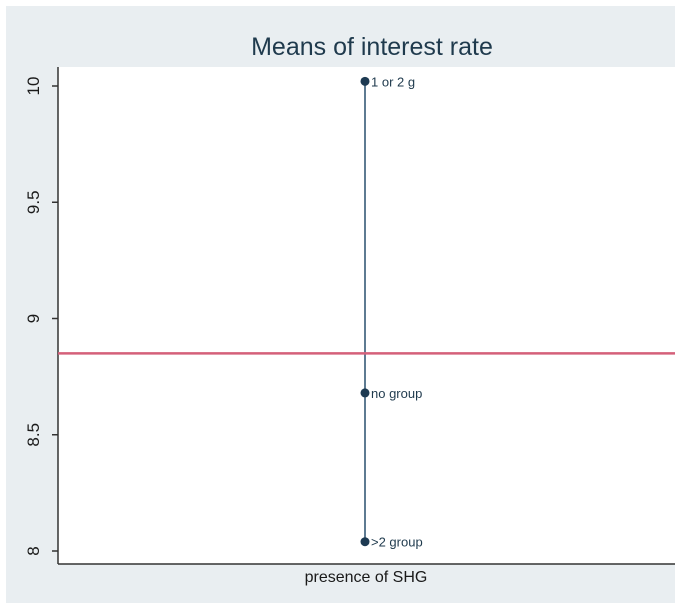 The width and height of the screenshot is (681, 607). What do you see at coordinates (393, 81) in the screenshot?
I see `data-label-0: 1 or 2 g` at bounding box center [393, 81].